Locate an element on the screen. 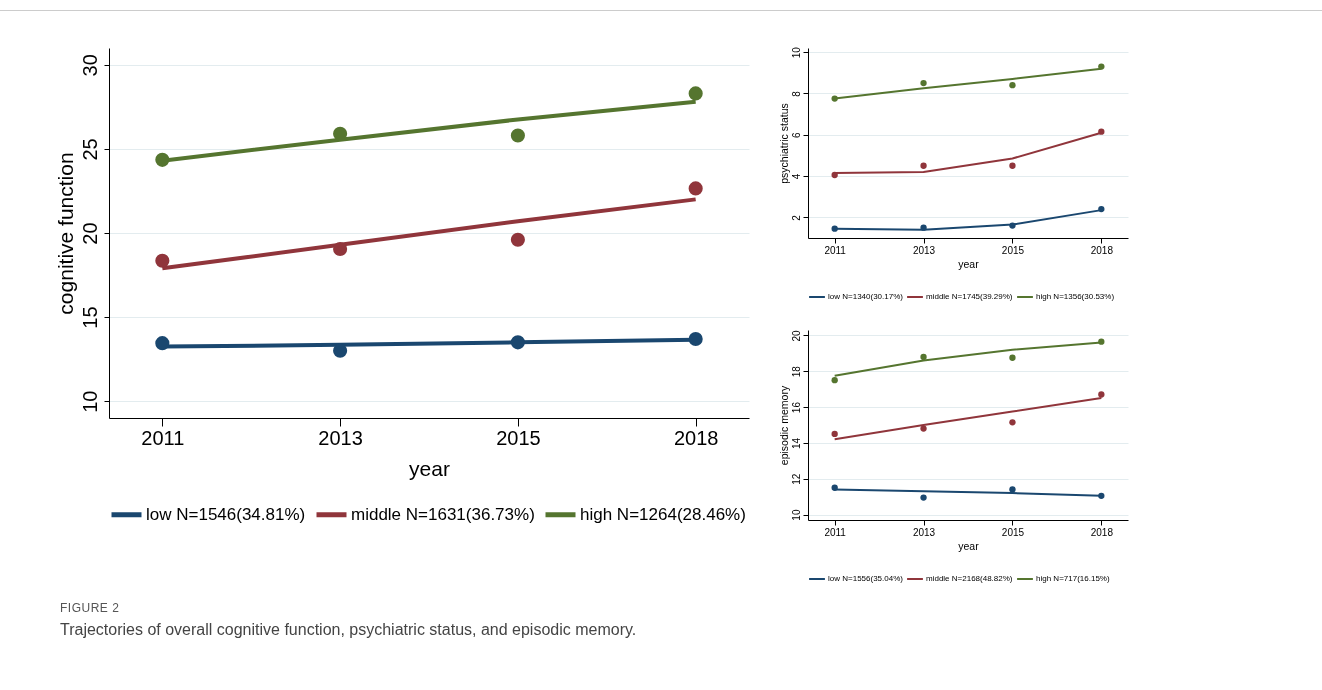 The width and height of the screenshot is (1322, 690). y-axis-title: psychiatric status is located at coordinates (783, 143).